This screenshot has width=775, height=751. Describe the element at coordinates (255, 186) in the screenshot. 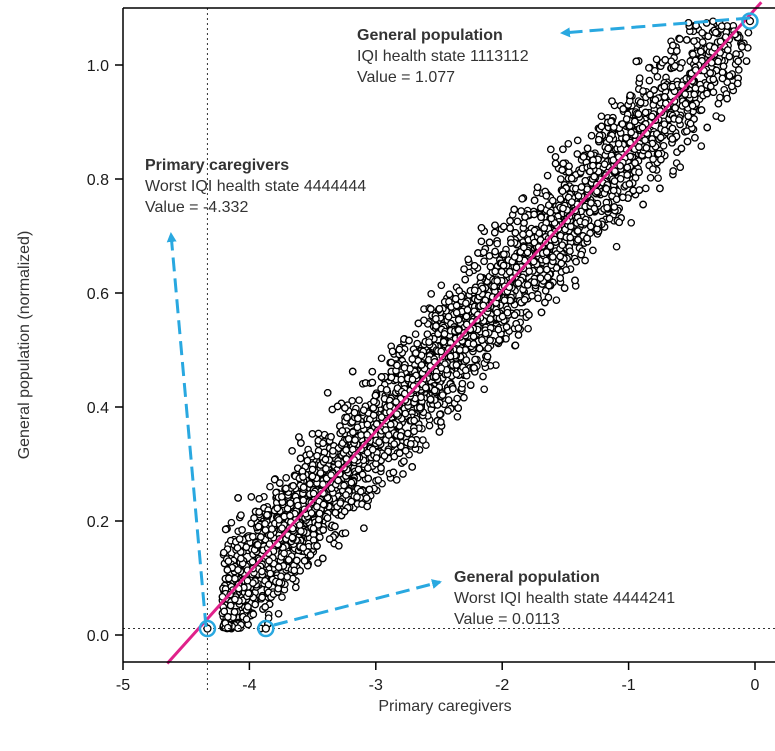

I see `annotation-line: Worst IQI health state 4444444` at that location.